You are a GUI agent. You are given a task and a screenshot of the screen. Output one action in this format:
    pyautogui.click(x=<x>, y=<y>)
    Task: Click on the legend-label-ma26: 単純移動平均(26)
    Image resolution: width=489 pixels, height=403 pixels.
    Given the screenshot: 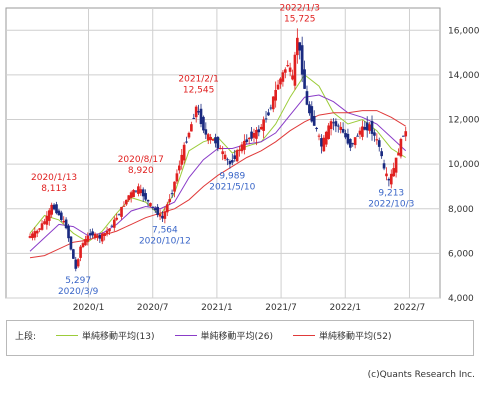 What is the action you would take?
    pyautogui.click(x=237, y=337)
    